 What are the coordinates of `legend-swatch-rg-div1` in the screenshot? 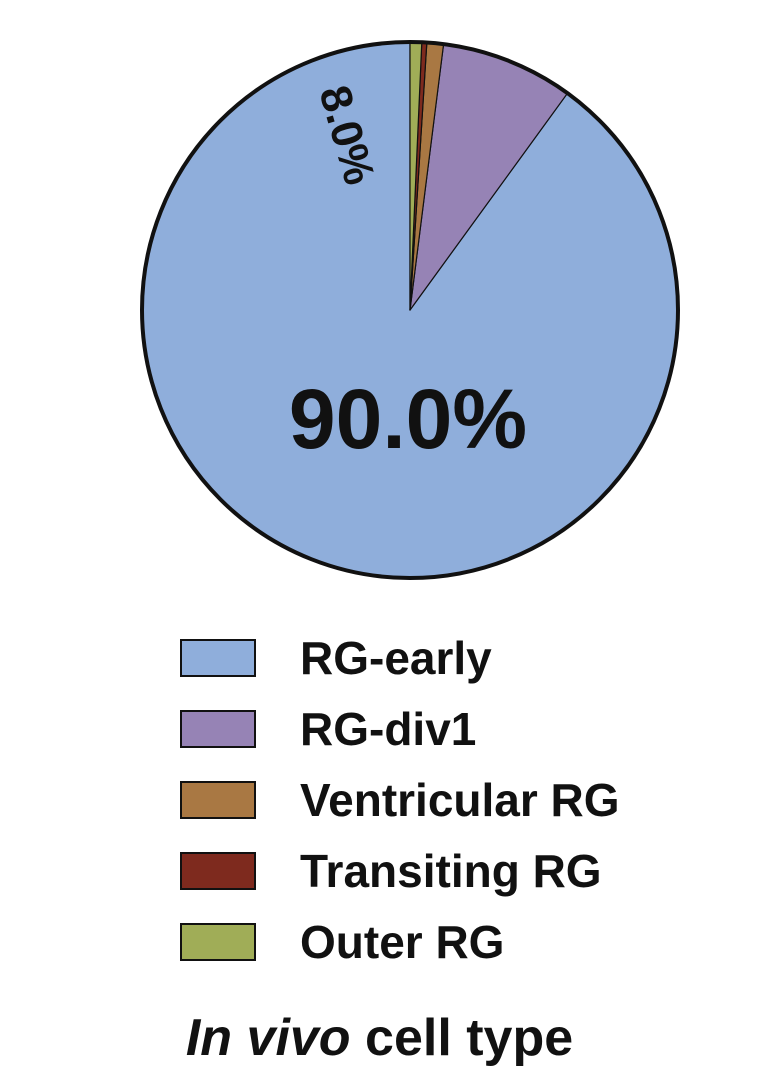 It's located at (218, 728).